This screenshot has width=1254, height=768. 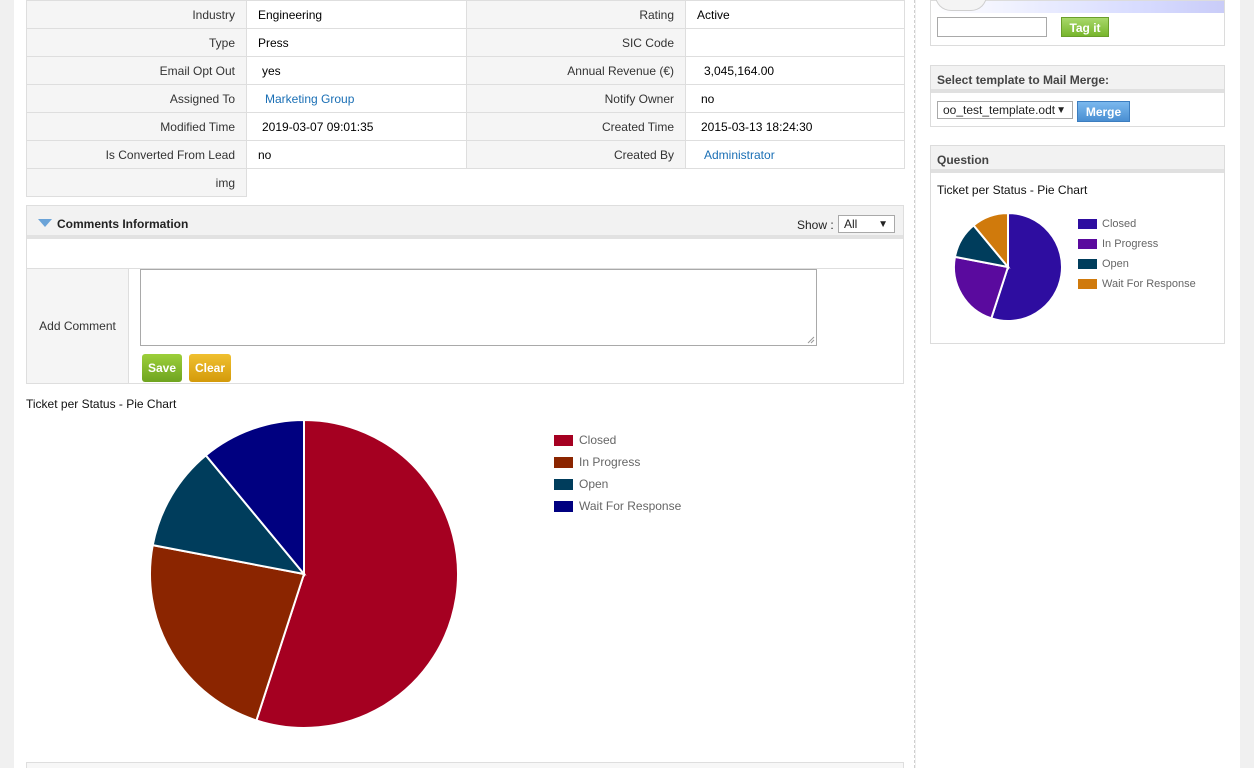 What do you see at coordinates (992, 27) in the screenshot?
I see `tag-input` at bounding box center [992, 27].